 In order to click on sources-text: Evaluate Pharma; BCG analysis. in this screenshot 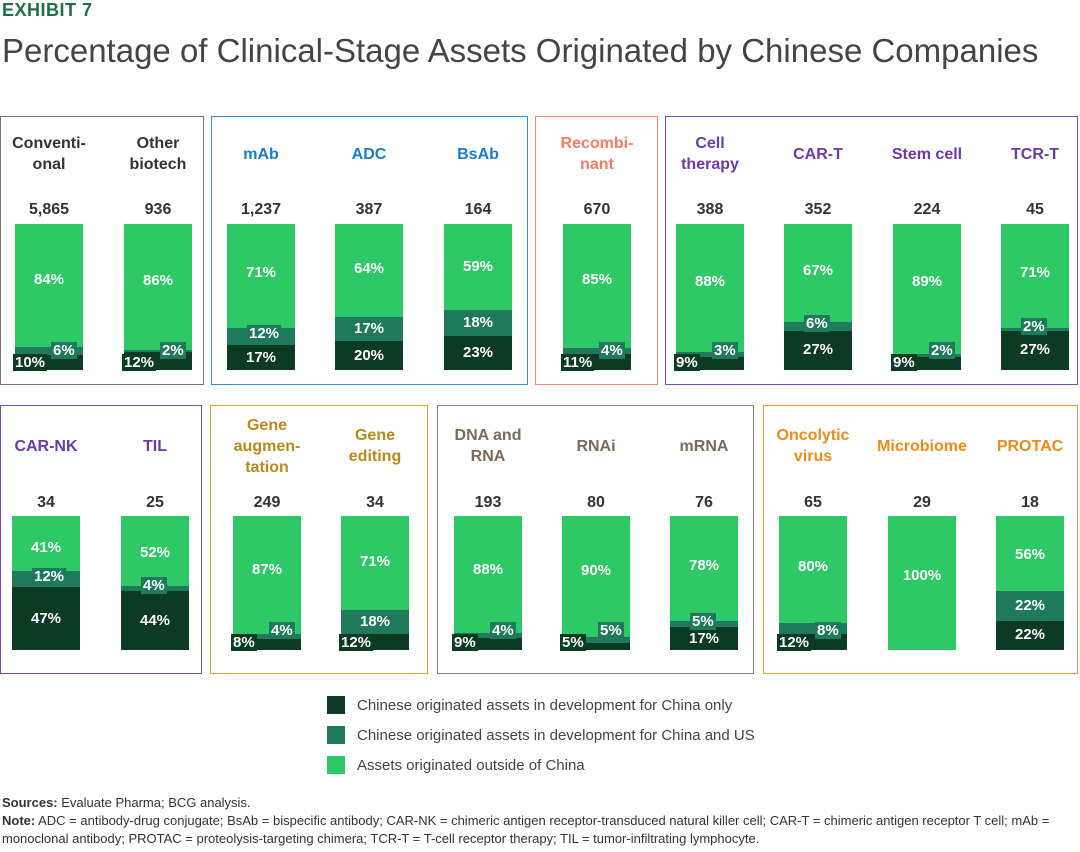, I will do `click(154, 802)`.